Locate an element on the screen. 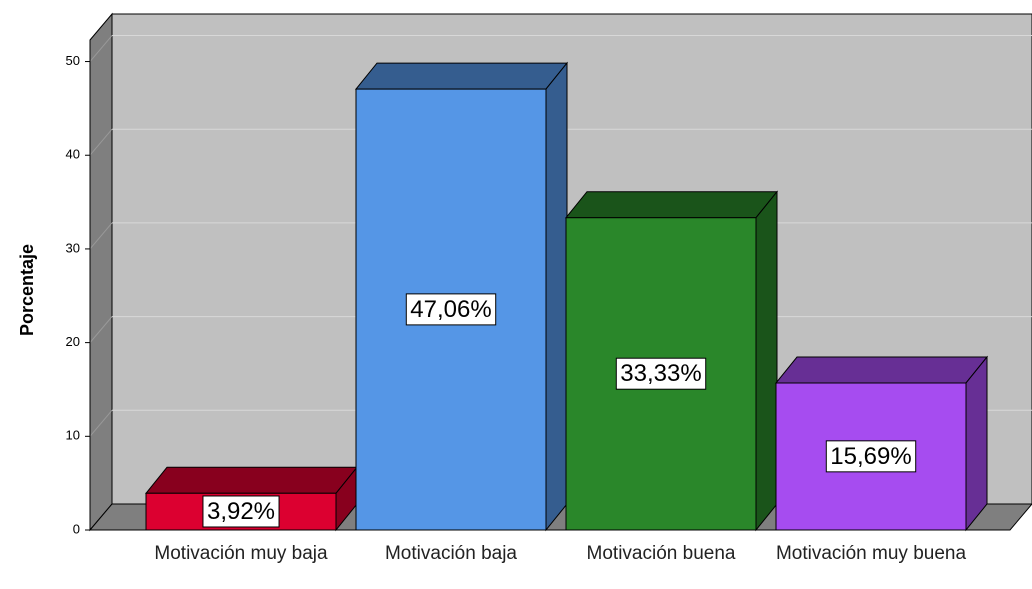 The height and width of the screenshot is (589, 1032). x-tick-label: Motivación muy buena is located at coordinates (871, 553).